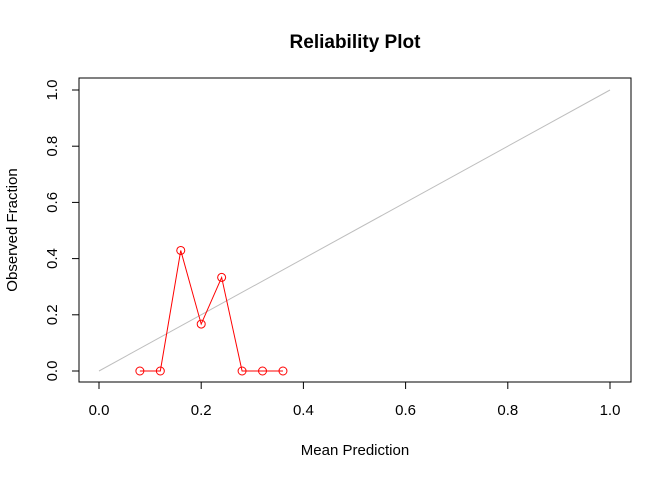  I want to click on y-tick-label: 0.0, so click(52, 371).